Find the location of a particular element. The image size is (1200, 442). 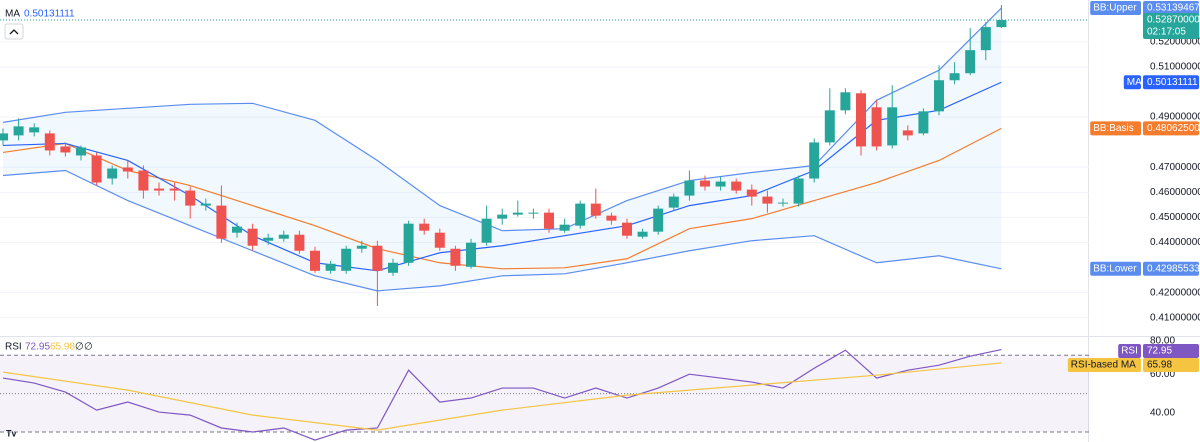

collapse-button is located at coordinates (14, 31).